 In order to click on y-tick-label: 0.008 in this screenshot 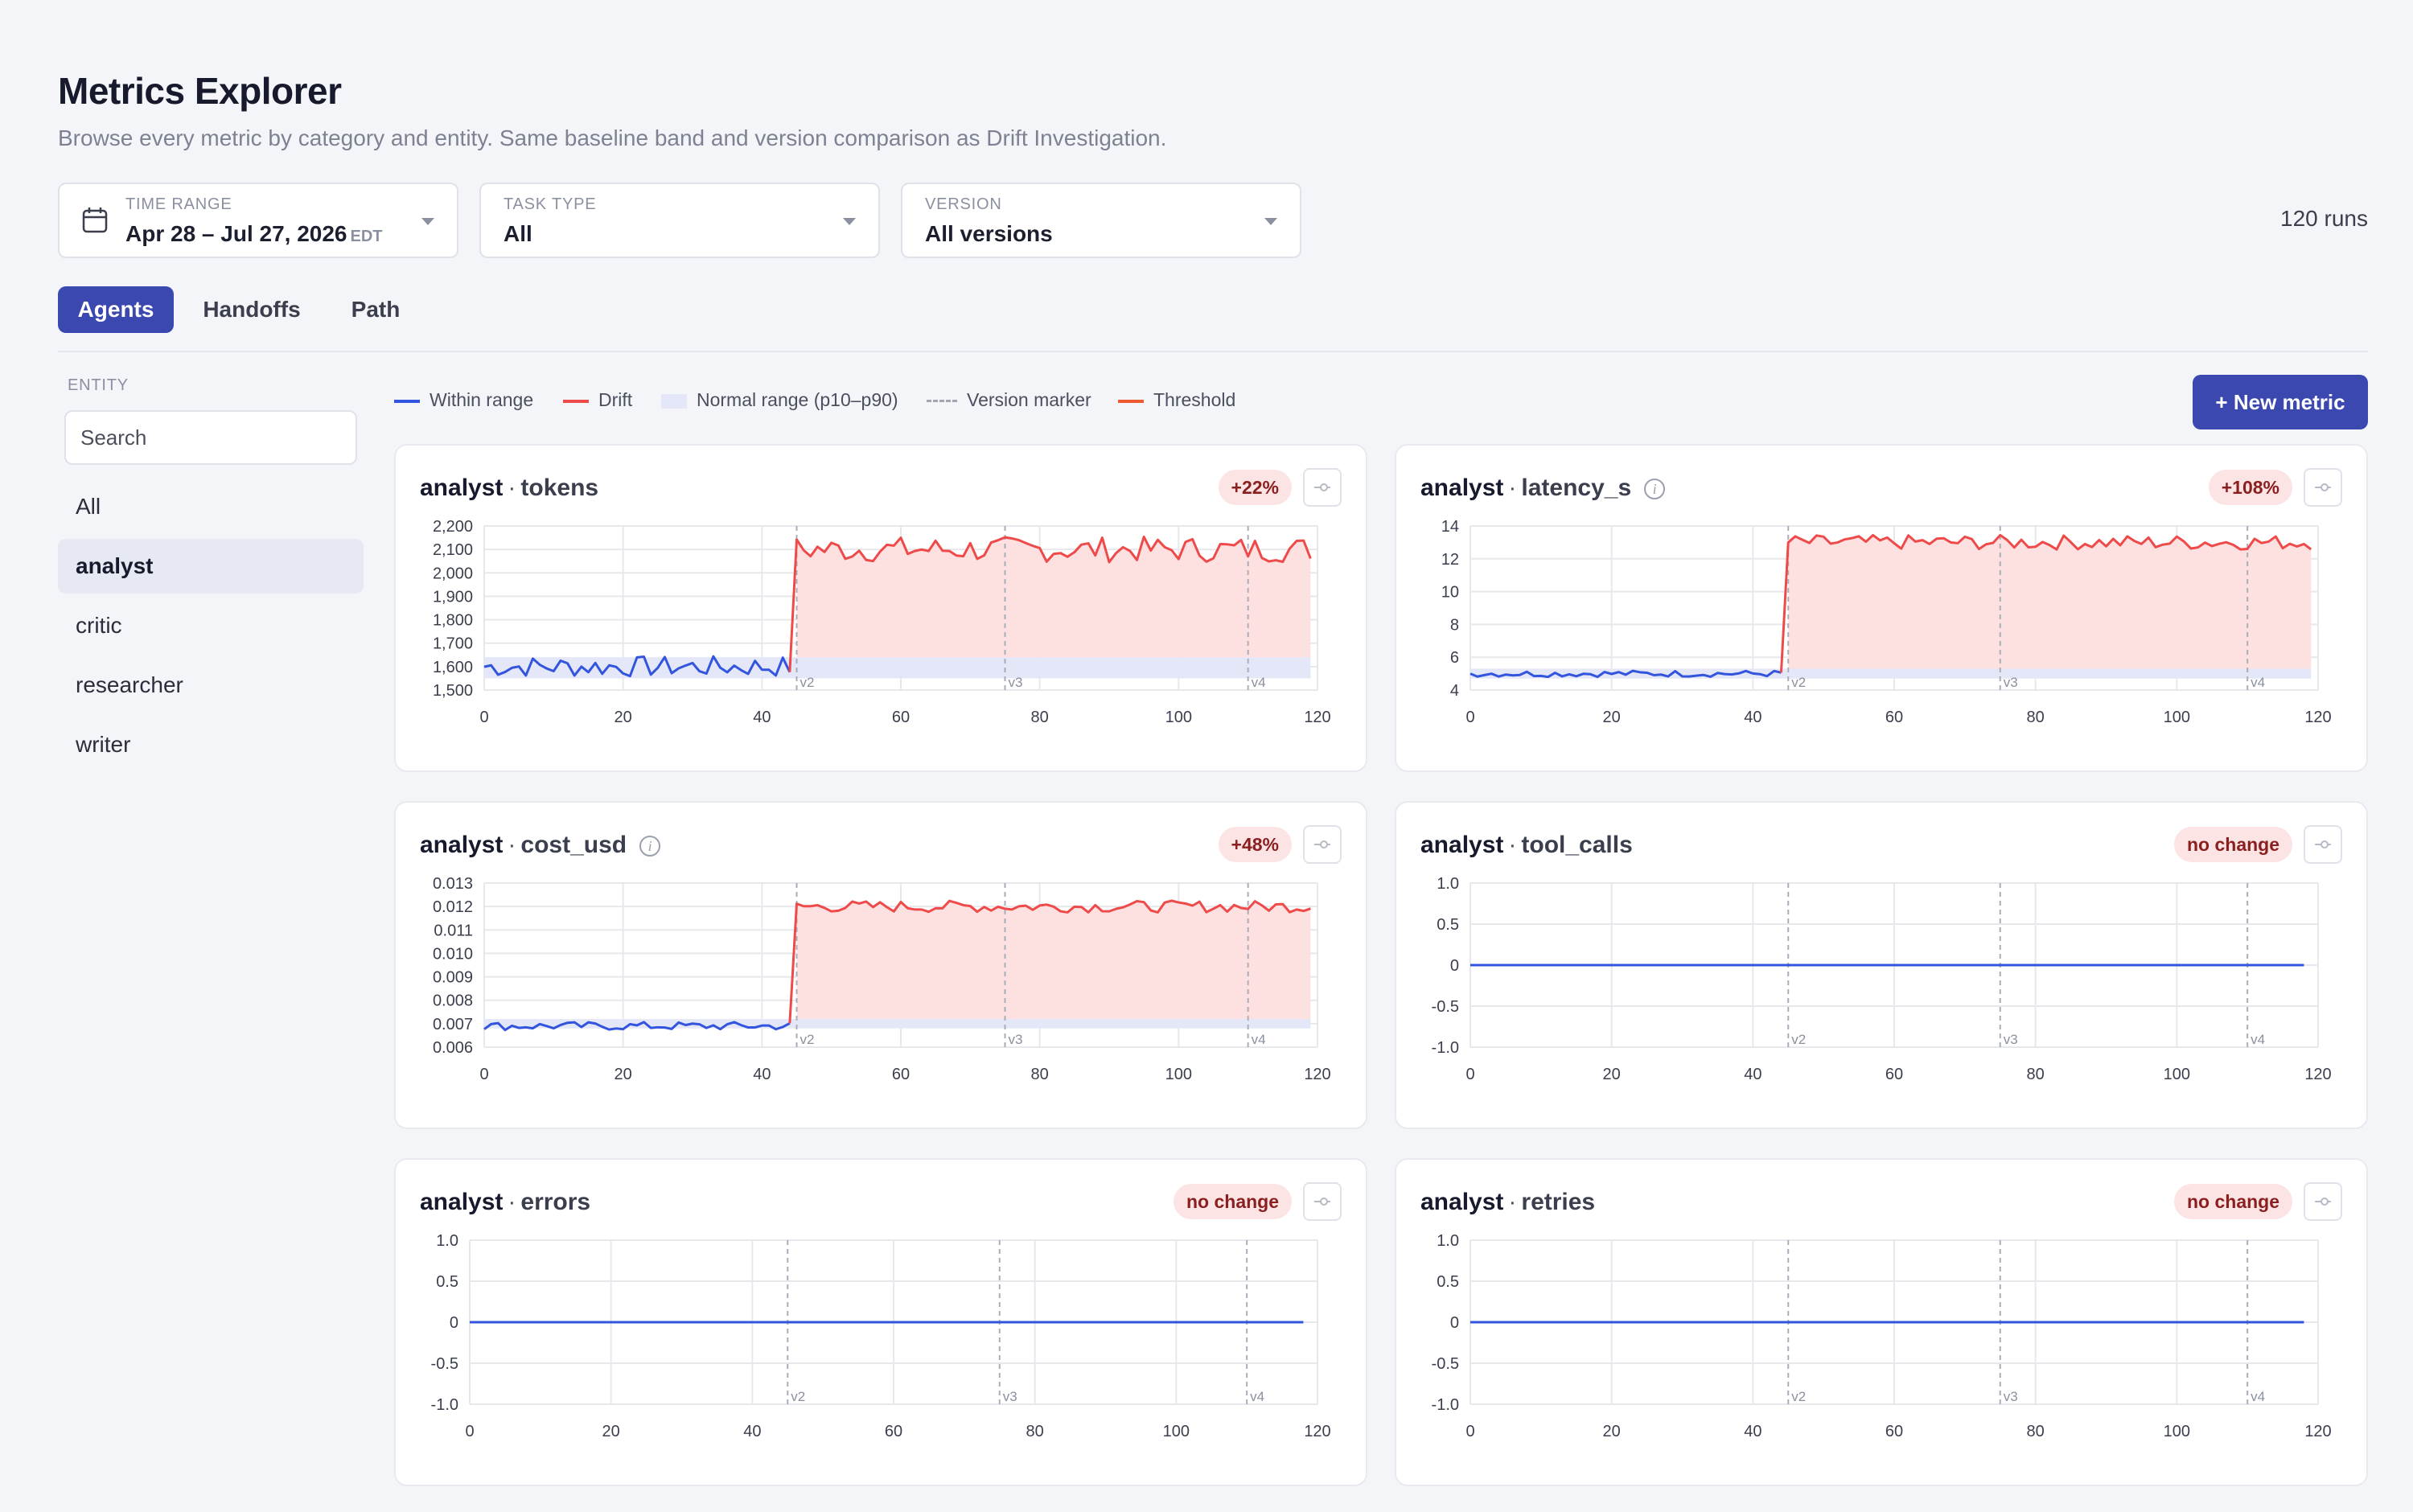, I will do `click(453, 1001)`.